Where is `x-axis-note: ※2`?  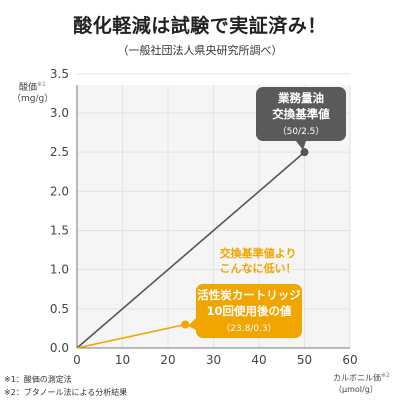
x-axis-note: ※2 is located at coordinates (385, 375).